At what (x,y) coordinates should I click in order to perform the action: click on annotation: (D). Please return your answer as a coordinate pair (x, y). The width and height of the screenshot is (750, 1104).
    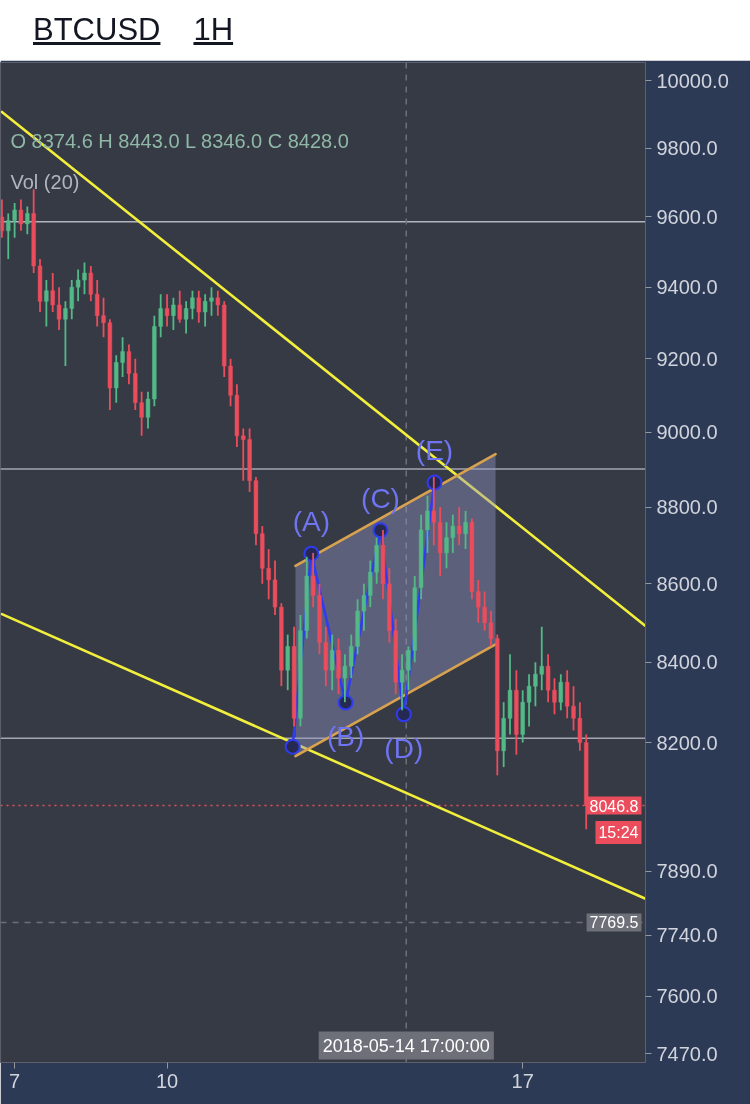
    Looking at the image, I should click on (404, 748).